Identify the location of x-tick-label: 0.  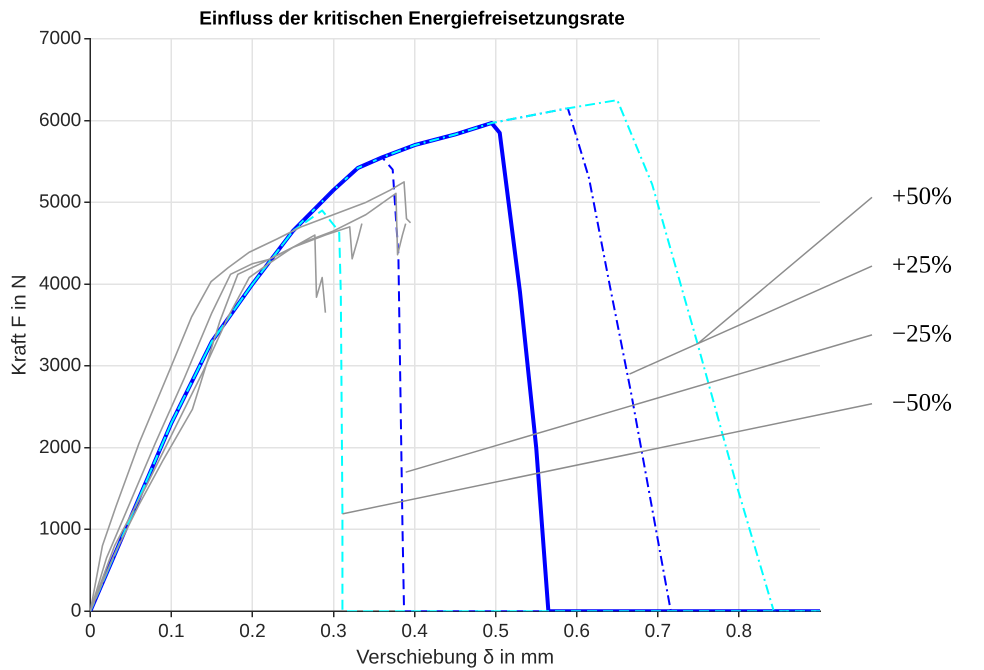
(90, 631).